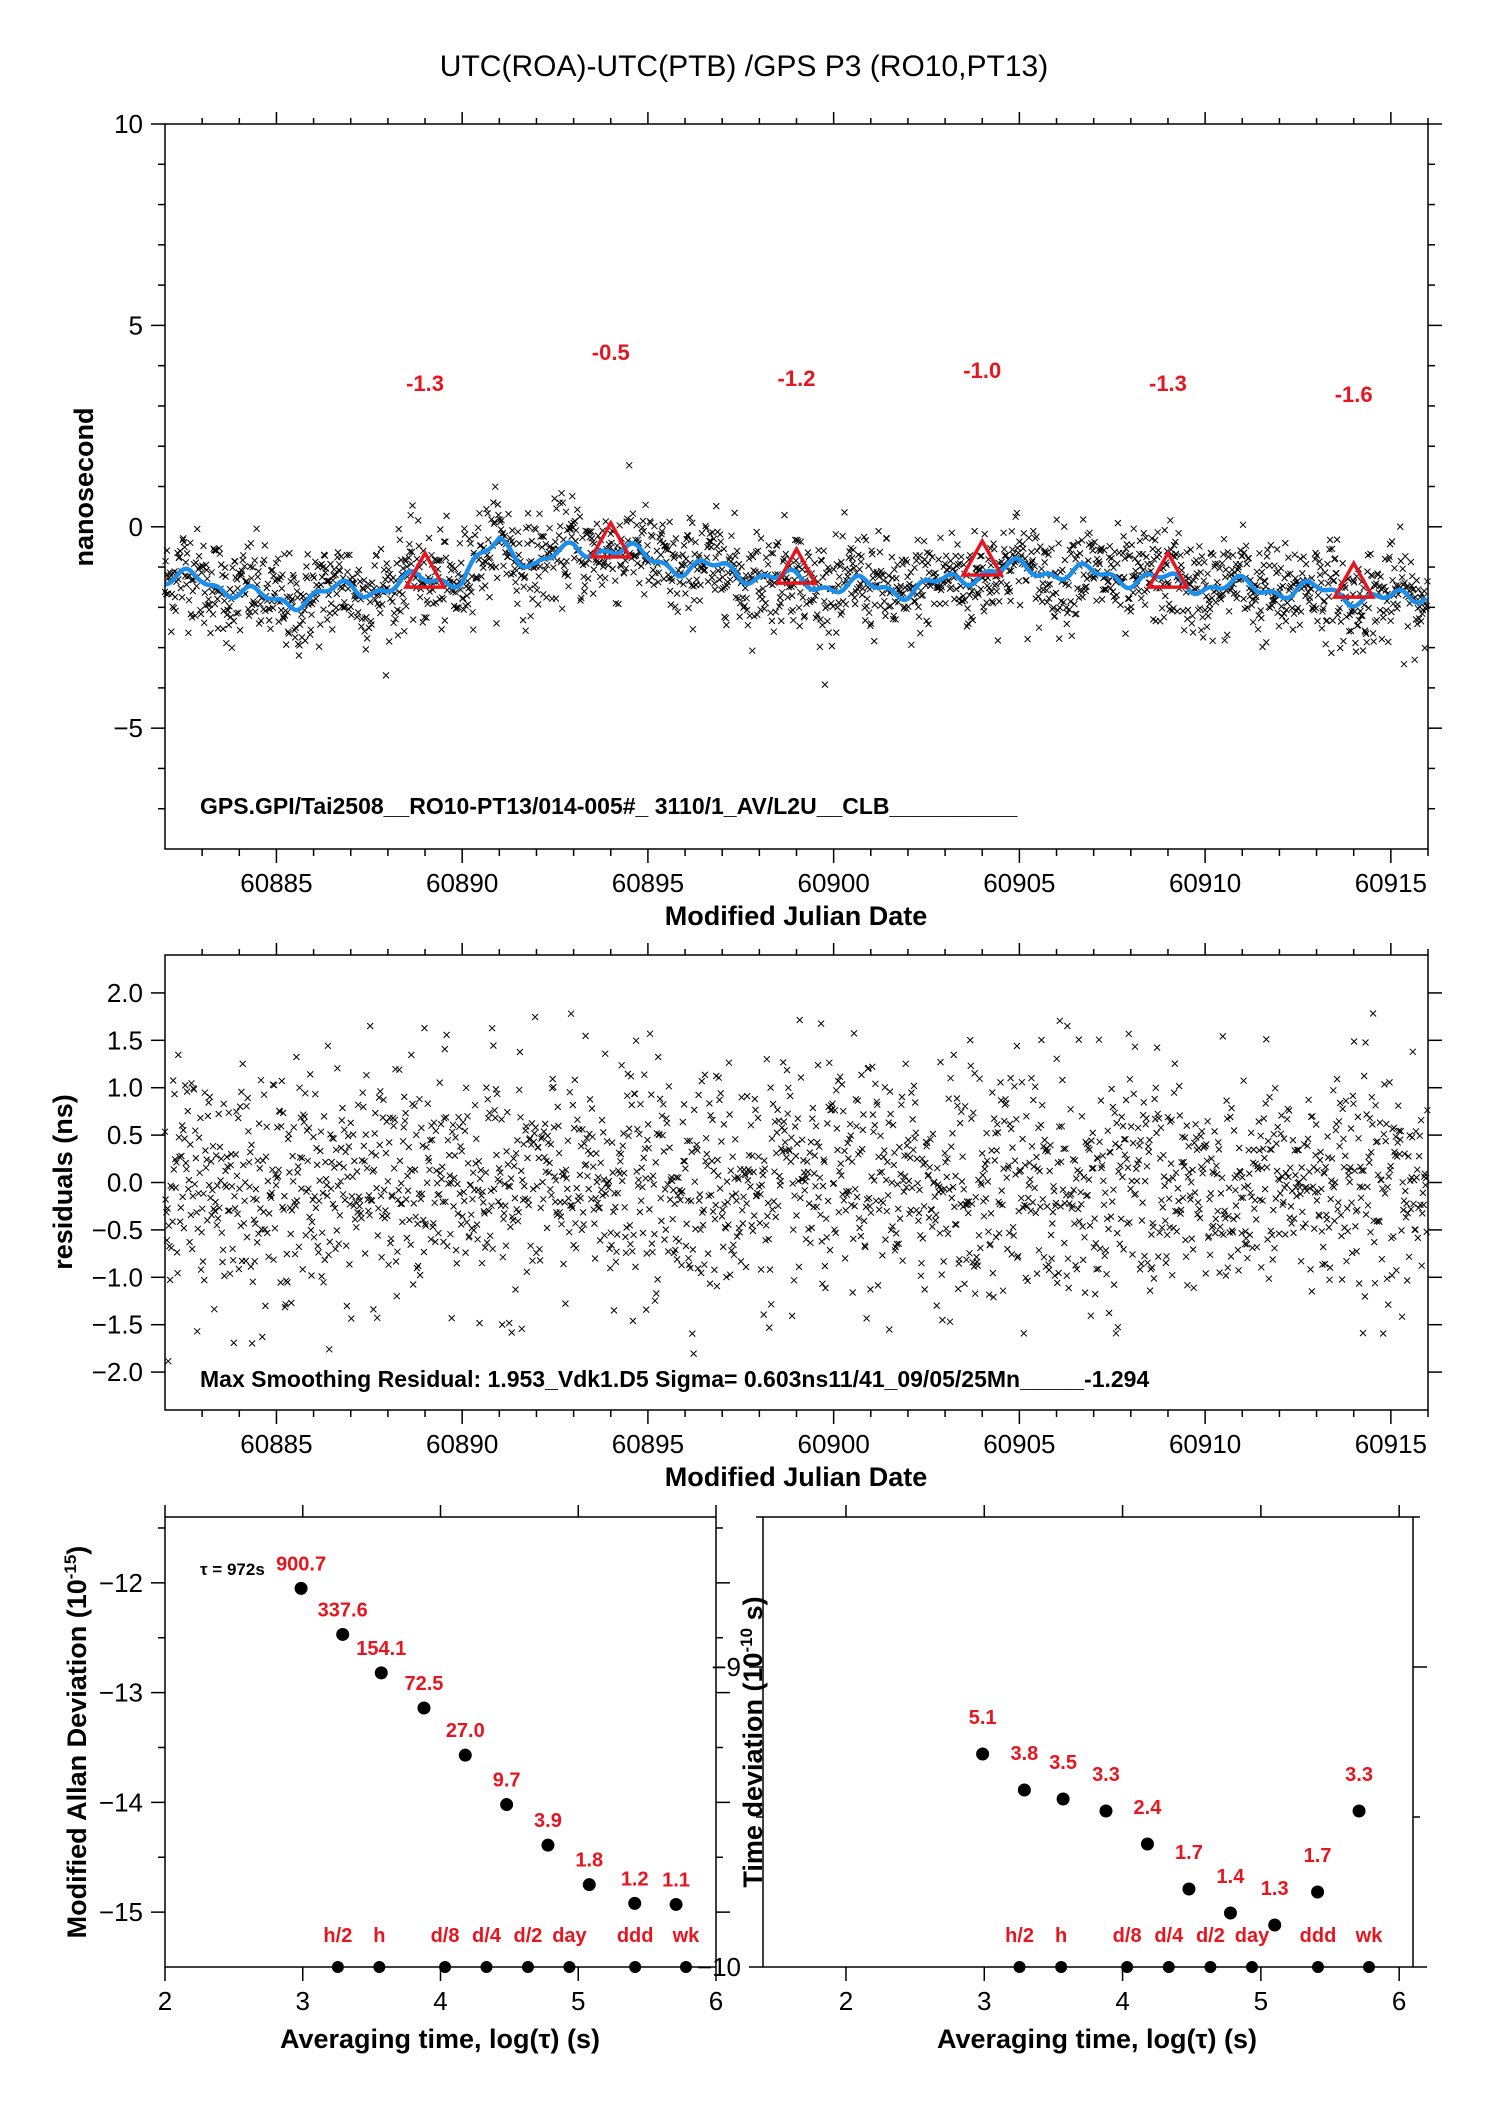 Image resolution: width=1488 pixels, height=2105 pixels. What do you see at coordinates (1189, 1889) in the screenshot?
I see `dev-point` at bounding box center [1189, 1889].